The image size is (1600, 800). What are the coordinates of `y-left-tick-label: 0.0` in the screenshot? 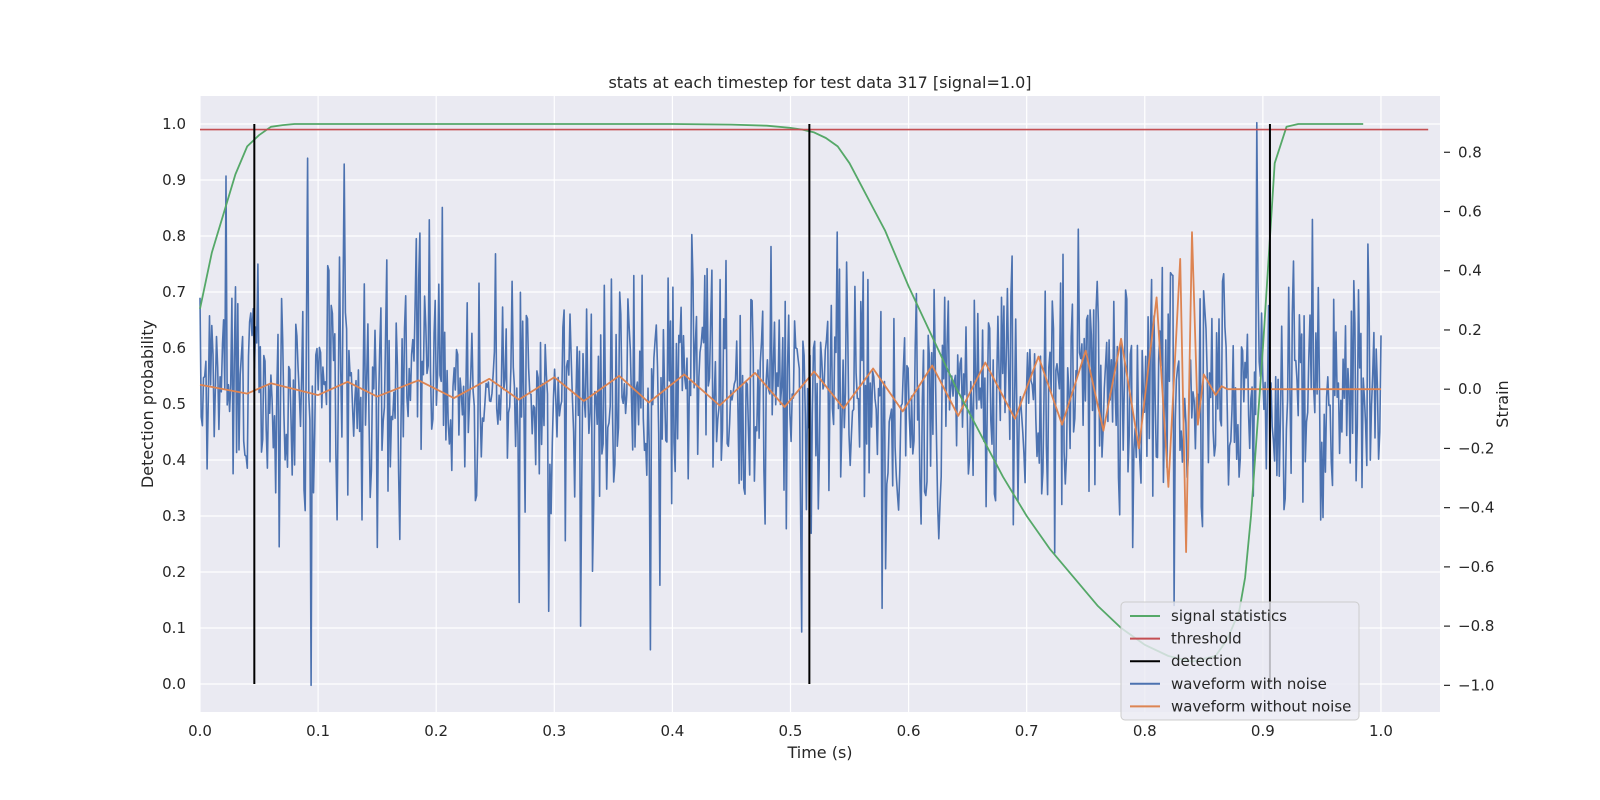 It's located at (174, 684).